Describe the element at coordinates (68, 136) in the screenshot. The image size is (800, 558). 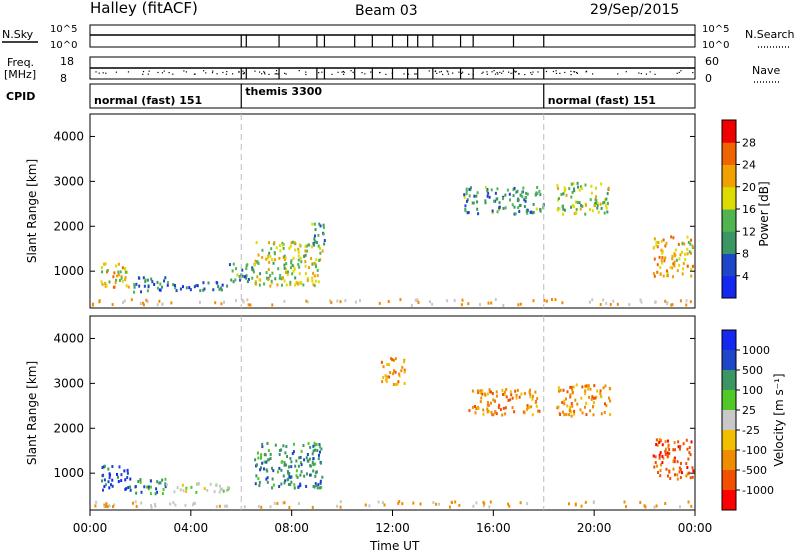
I see `y-tick-label: 4000` at that location.